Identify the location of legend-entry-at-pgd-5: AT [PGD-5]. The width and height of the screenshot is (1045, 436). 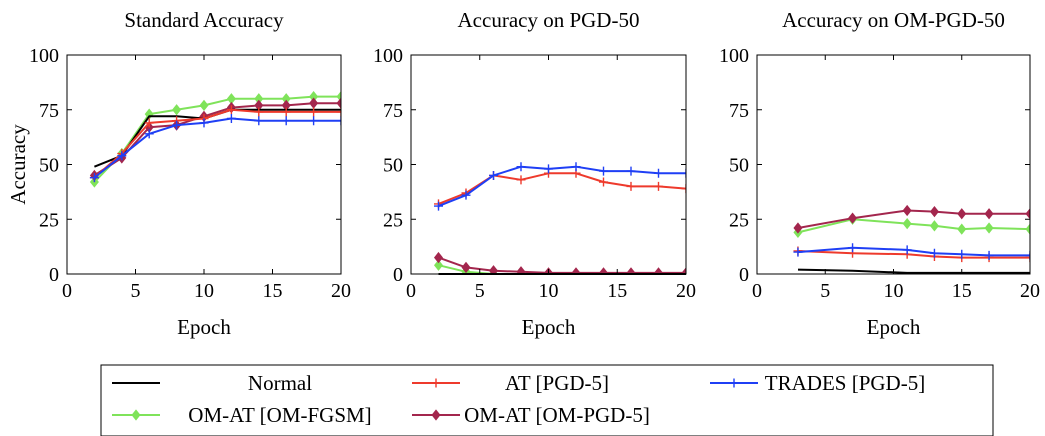
(510, 383).